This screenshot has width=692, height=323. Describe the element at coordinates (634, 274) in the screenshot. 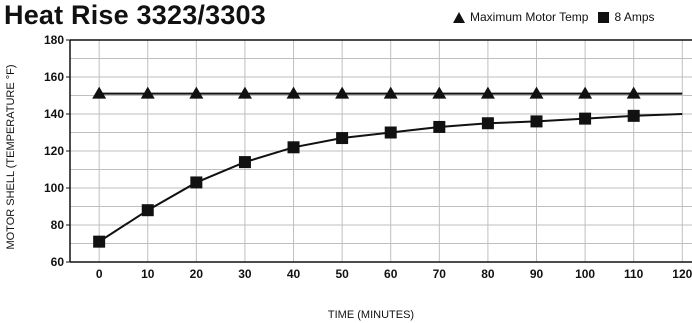

I see `x-tick-label: 110` at that location.